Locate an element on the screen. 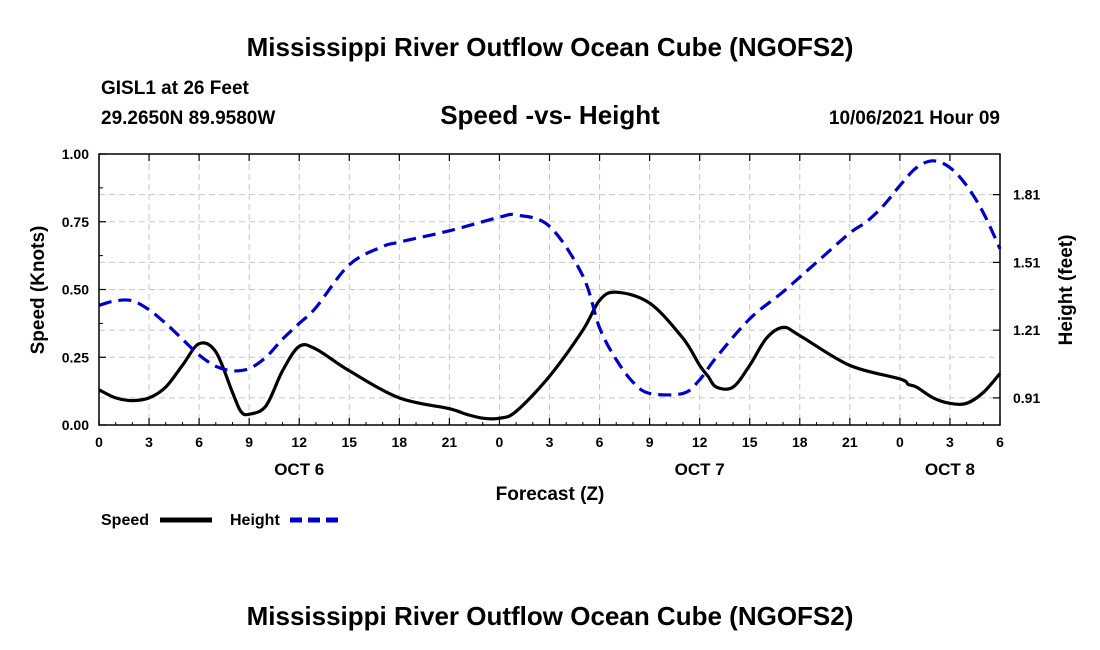 This screenshot has width=1100, height=650. date-label: OCT 8 is located at coordinates (950, 469).